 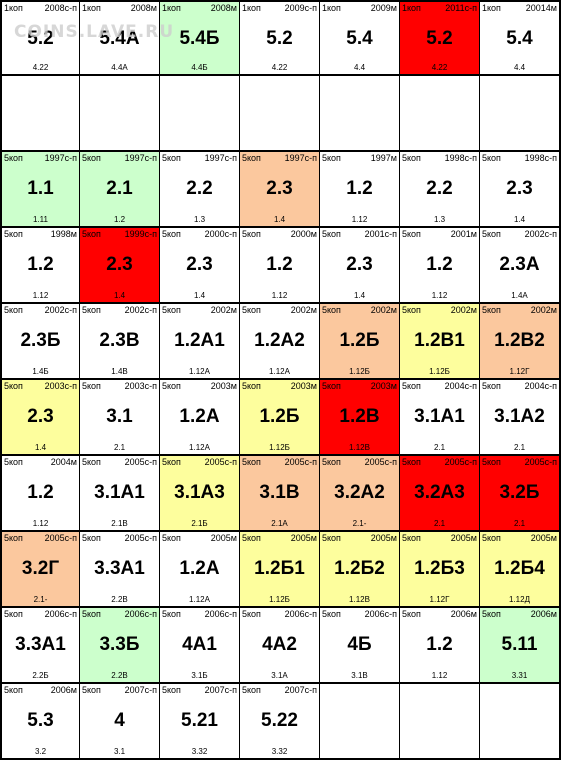 What do you see at coordinates (280, 646) in the screenshot?
I see `coin-variety-cell: 5коп 2006с-п 4А2 3.1А` at bounding box center [280, 646].